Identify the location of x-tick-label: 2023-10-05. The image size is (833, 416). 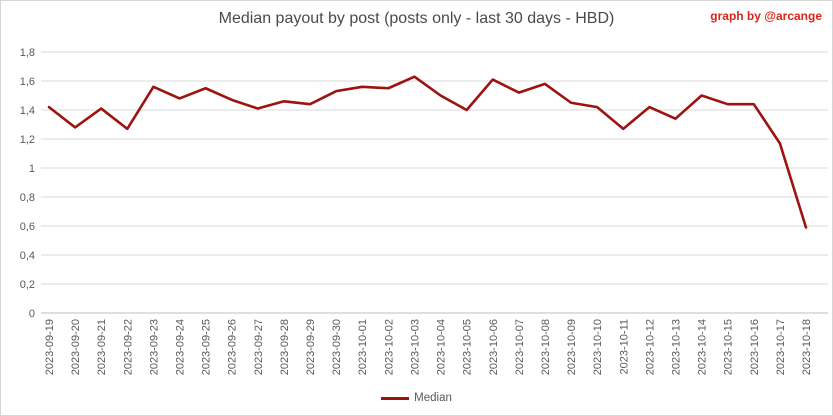
(468, 347).